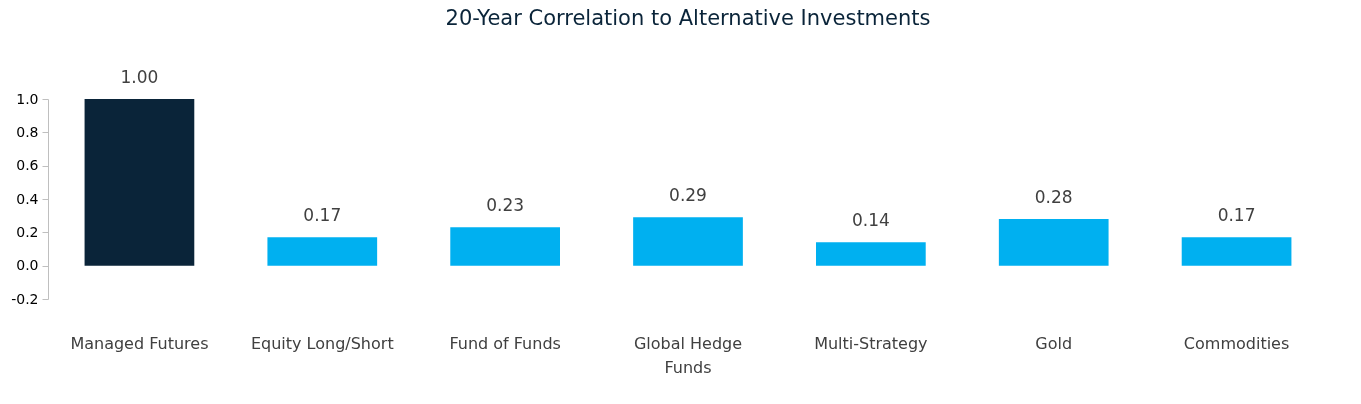 The width and height of the screenshot is (1361, 404). I want to click on y-tick-label: 0.2, so click(27, 231).